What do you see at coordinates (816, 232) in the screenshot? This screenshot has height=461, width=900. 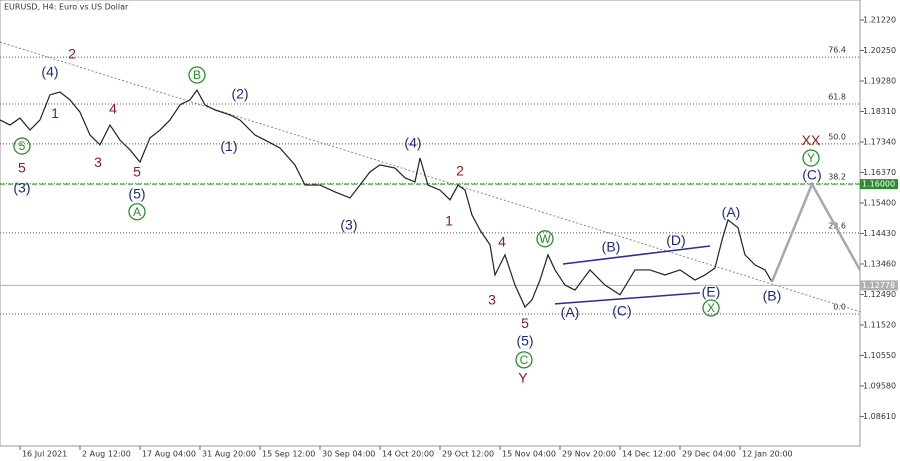 I see `projection-line` at bounding box center [816, 232].